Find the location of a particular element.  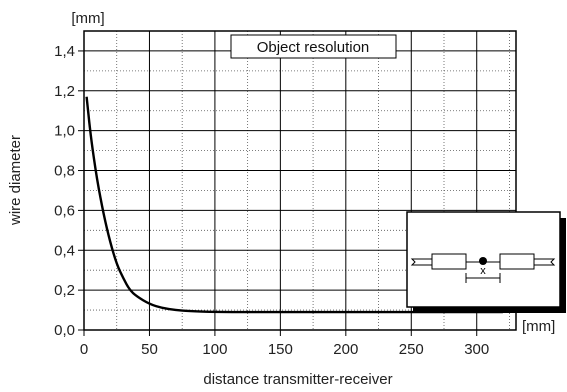

x-tick-label: 50 is located at coordinates (149, 349).